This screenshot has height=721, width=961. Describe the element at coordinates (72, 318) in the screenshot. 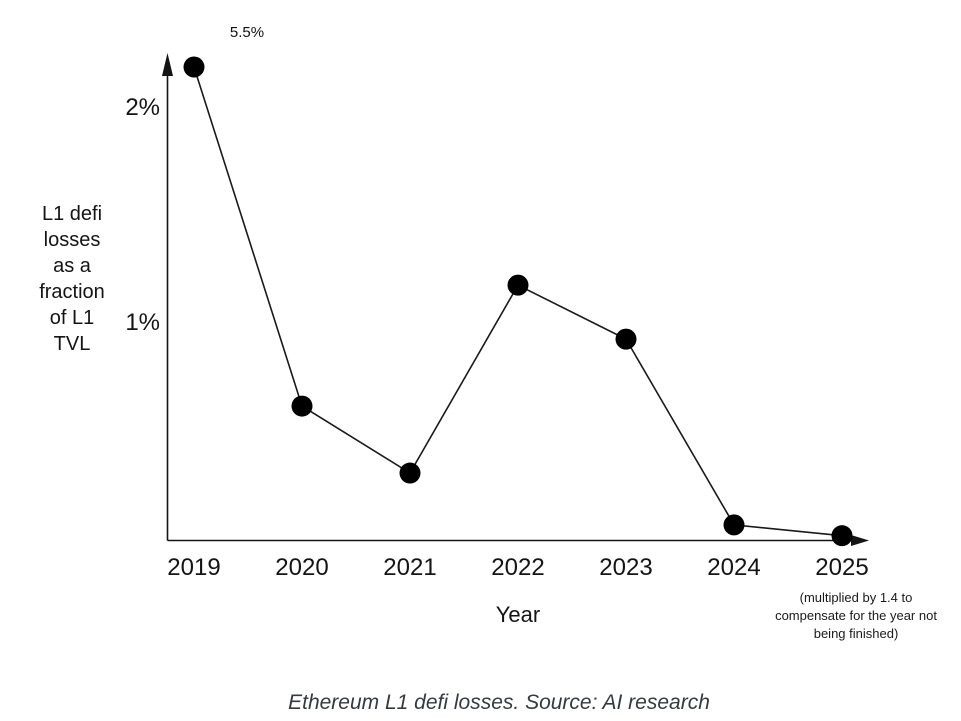

I see `y-axis-title-line: of L1` at that location.